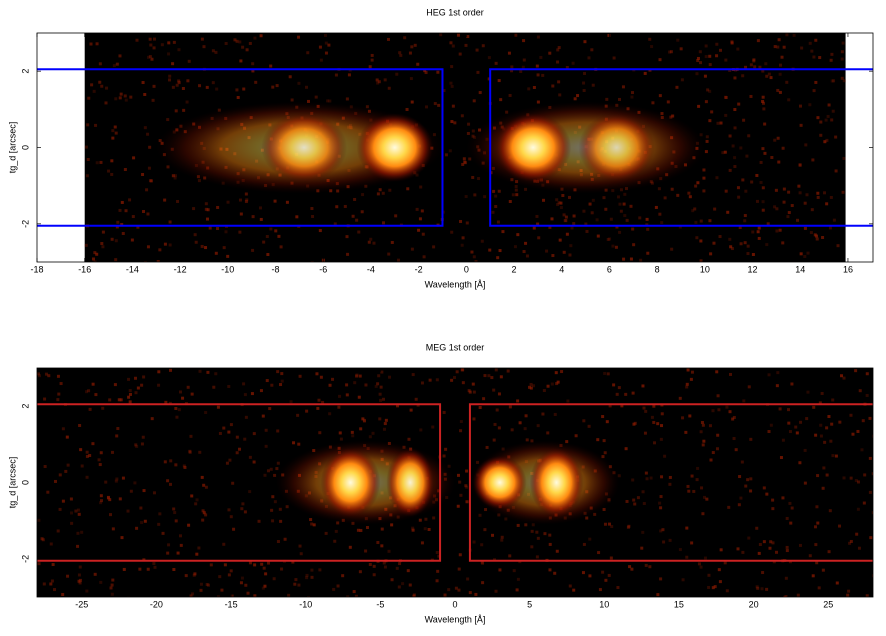  Describe the element at coordinates (419, 269) in the screenshot. I see `x-tick-label: -2` at that location.